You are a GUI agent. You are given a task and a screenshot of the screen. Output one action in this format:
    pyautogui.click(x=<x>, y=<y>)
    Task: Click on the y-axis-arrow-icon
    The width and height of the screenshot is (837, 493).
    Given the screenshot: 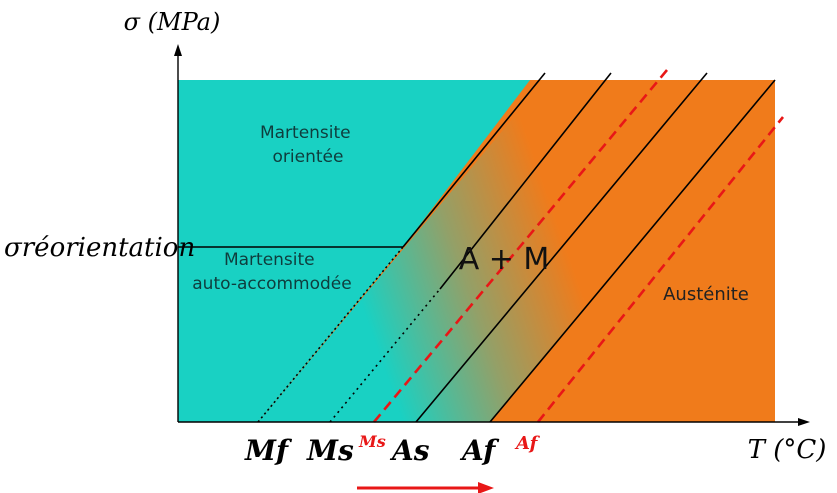 What is the action you would take?
    pyautogui.click(x=178, y=50)
    